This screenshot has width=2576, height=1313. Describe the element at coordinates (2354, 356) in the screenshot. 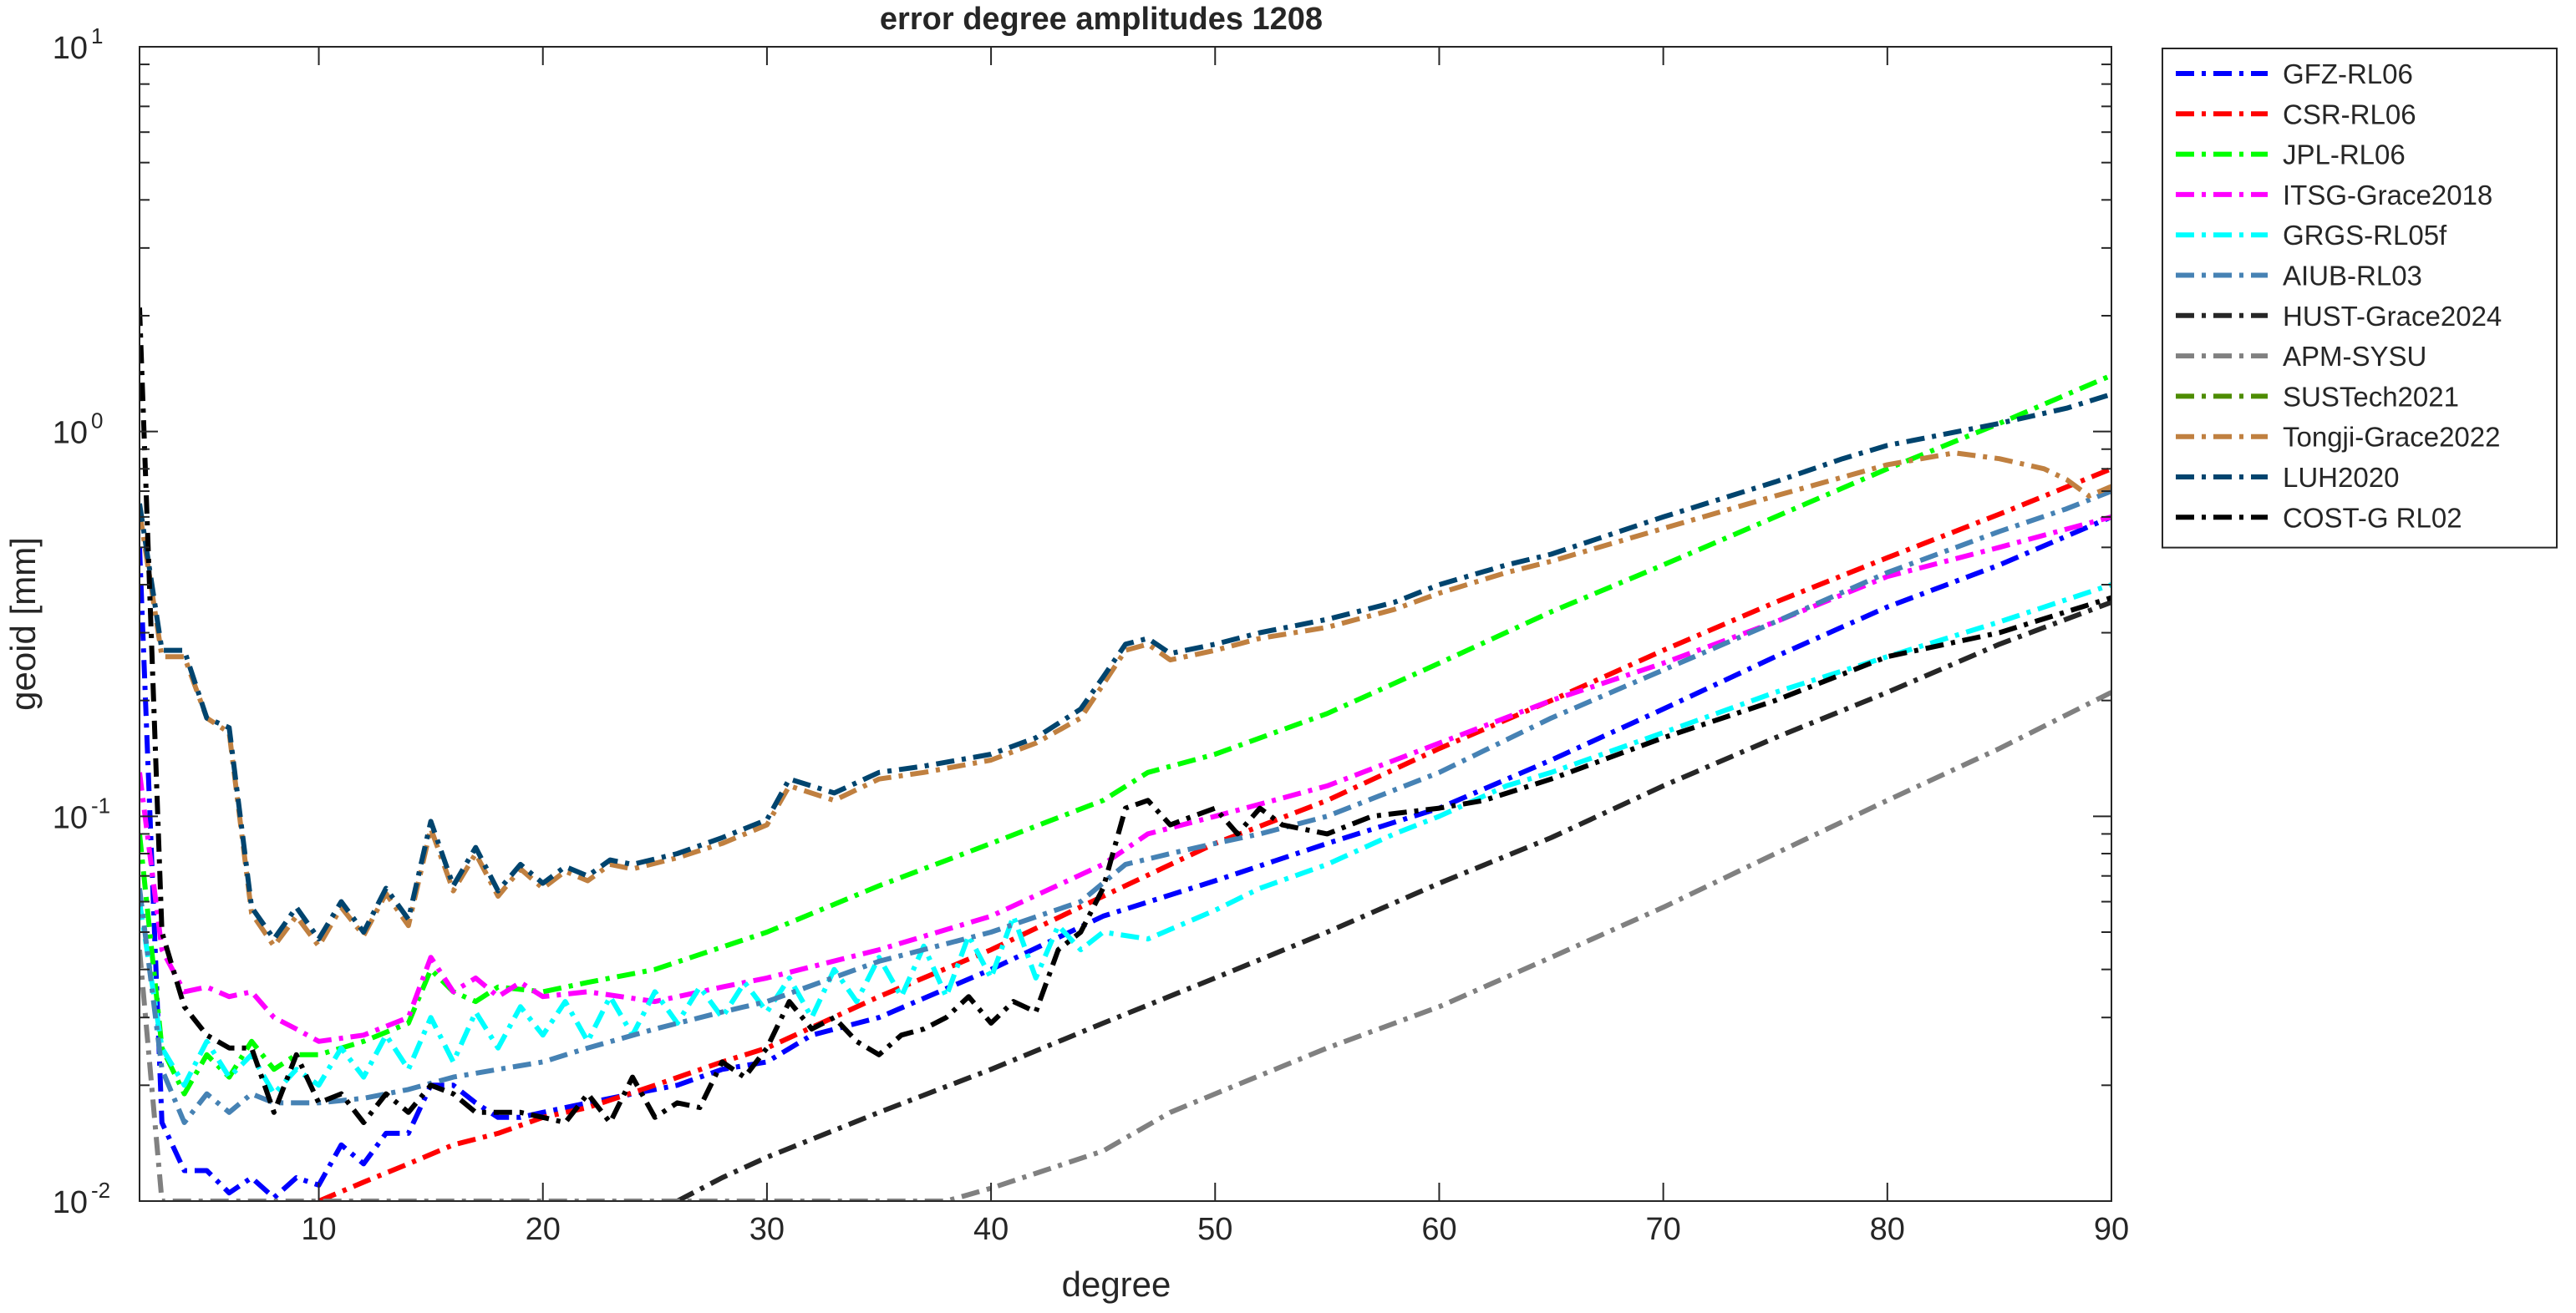

I see `legend-entry-label: APM-SYSU` at that location.